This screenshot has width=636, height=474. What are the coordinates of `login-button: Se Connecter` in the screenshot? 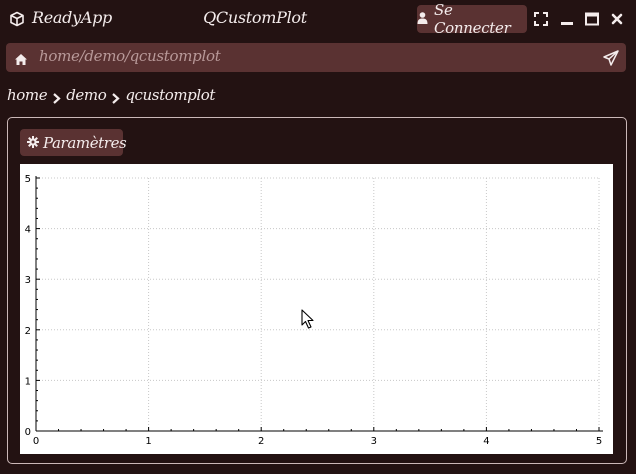 It's located at (472, 19).